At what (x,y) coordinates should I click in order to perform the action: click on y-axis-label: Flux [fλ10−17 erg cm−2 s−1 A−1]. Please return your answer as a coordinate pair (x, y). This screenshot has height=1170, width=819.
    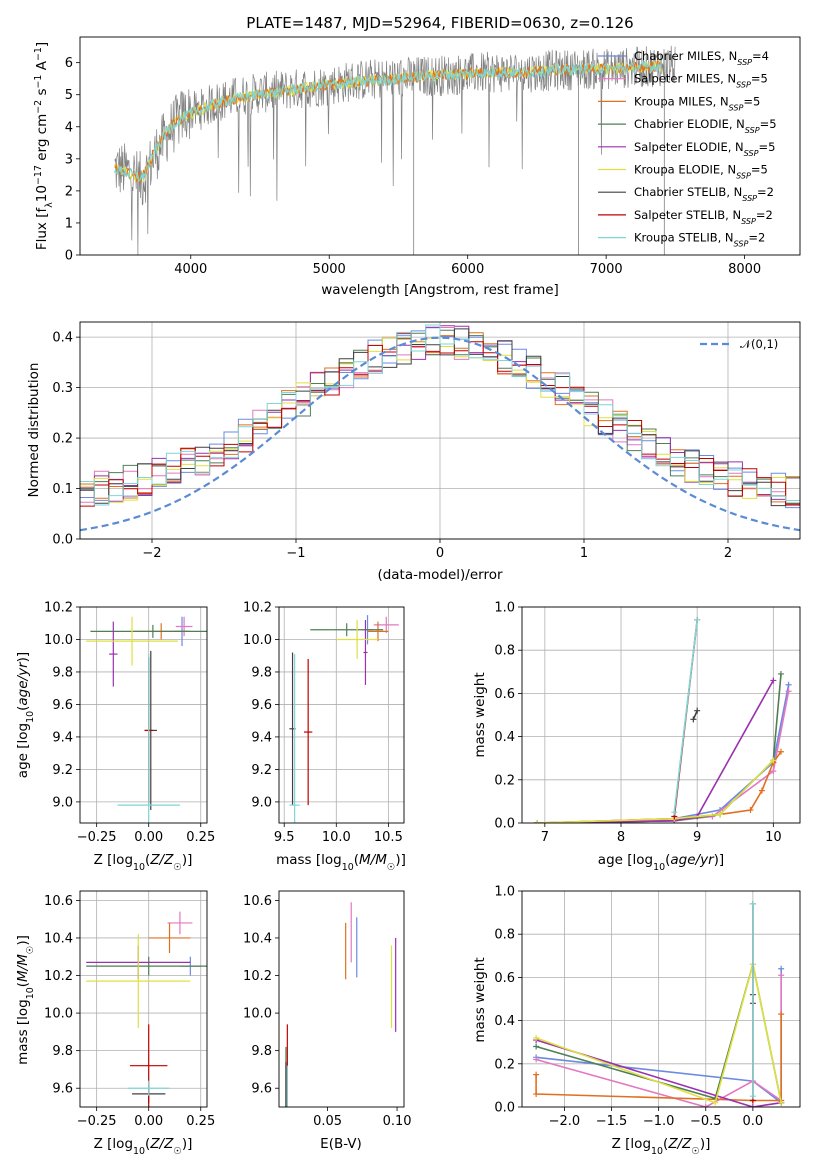
    Looking at the image, I should click on (44, 146).